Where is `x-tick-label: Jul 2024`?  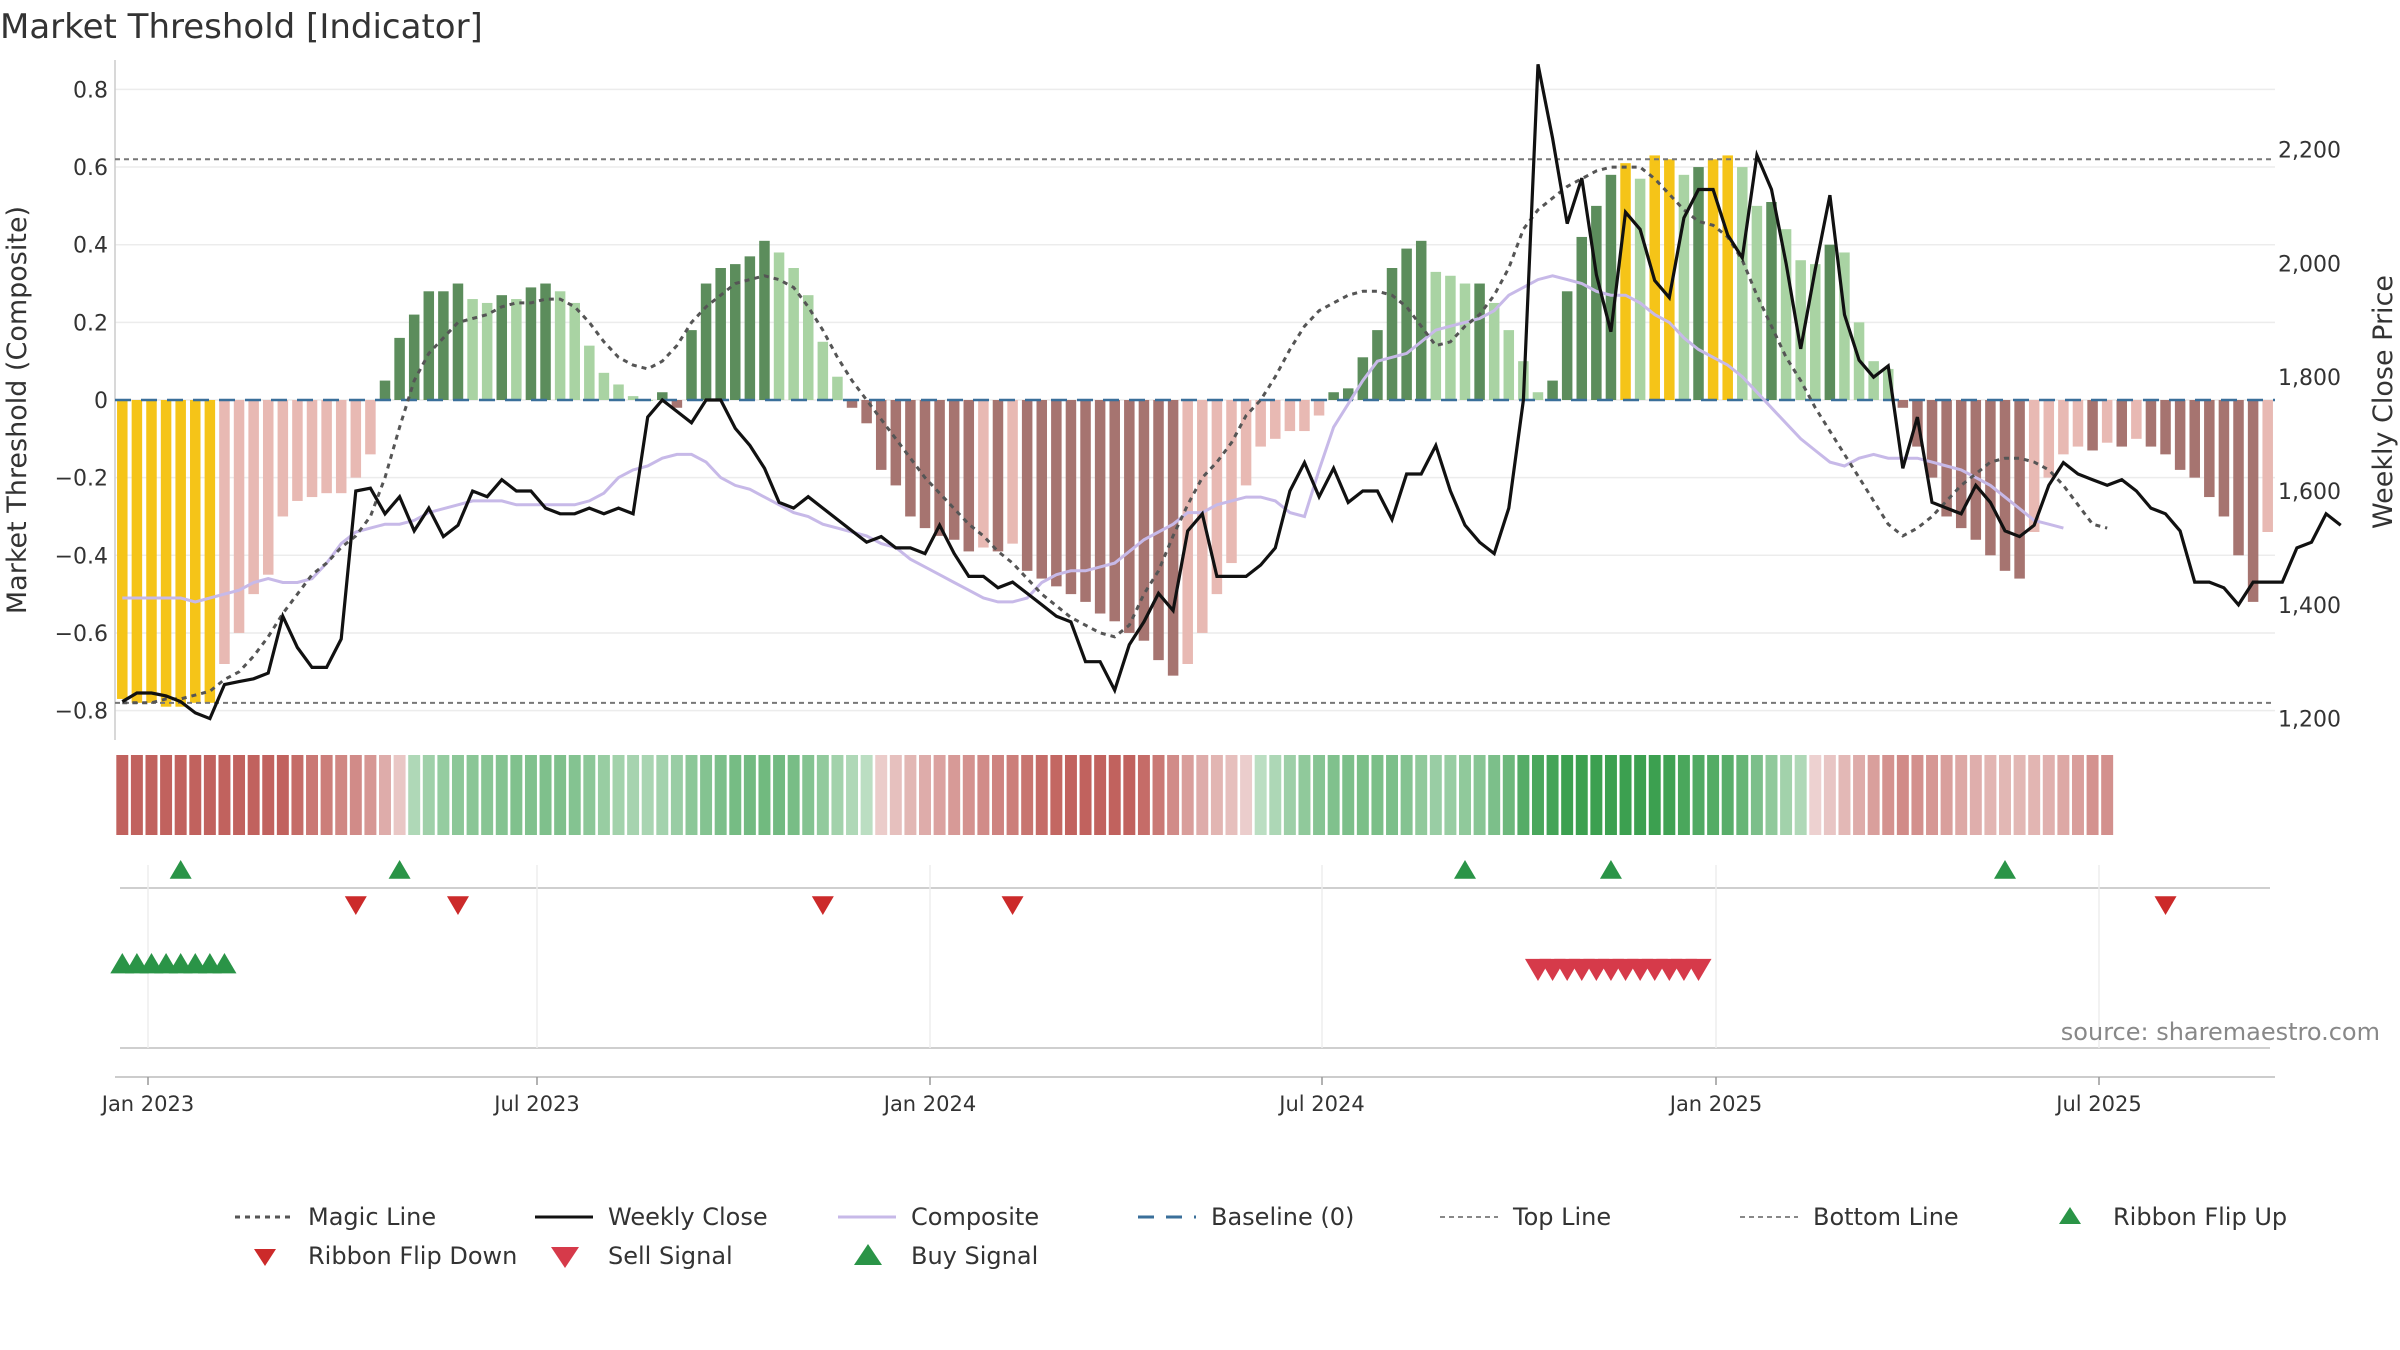
x-tick-label: Jul 2024 is located at coordinates (1320, 1104).